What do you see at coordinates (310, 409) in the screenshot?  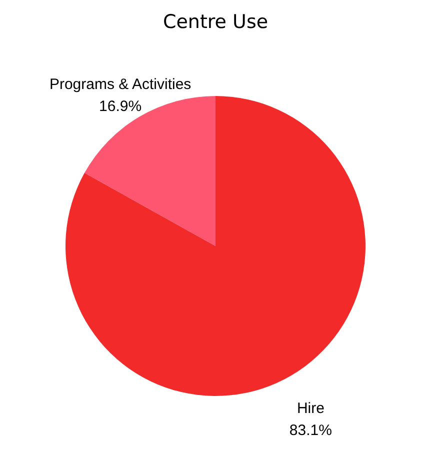 I see `slice-label: Hire` at bounding box center [310, 409].